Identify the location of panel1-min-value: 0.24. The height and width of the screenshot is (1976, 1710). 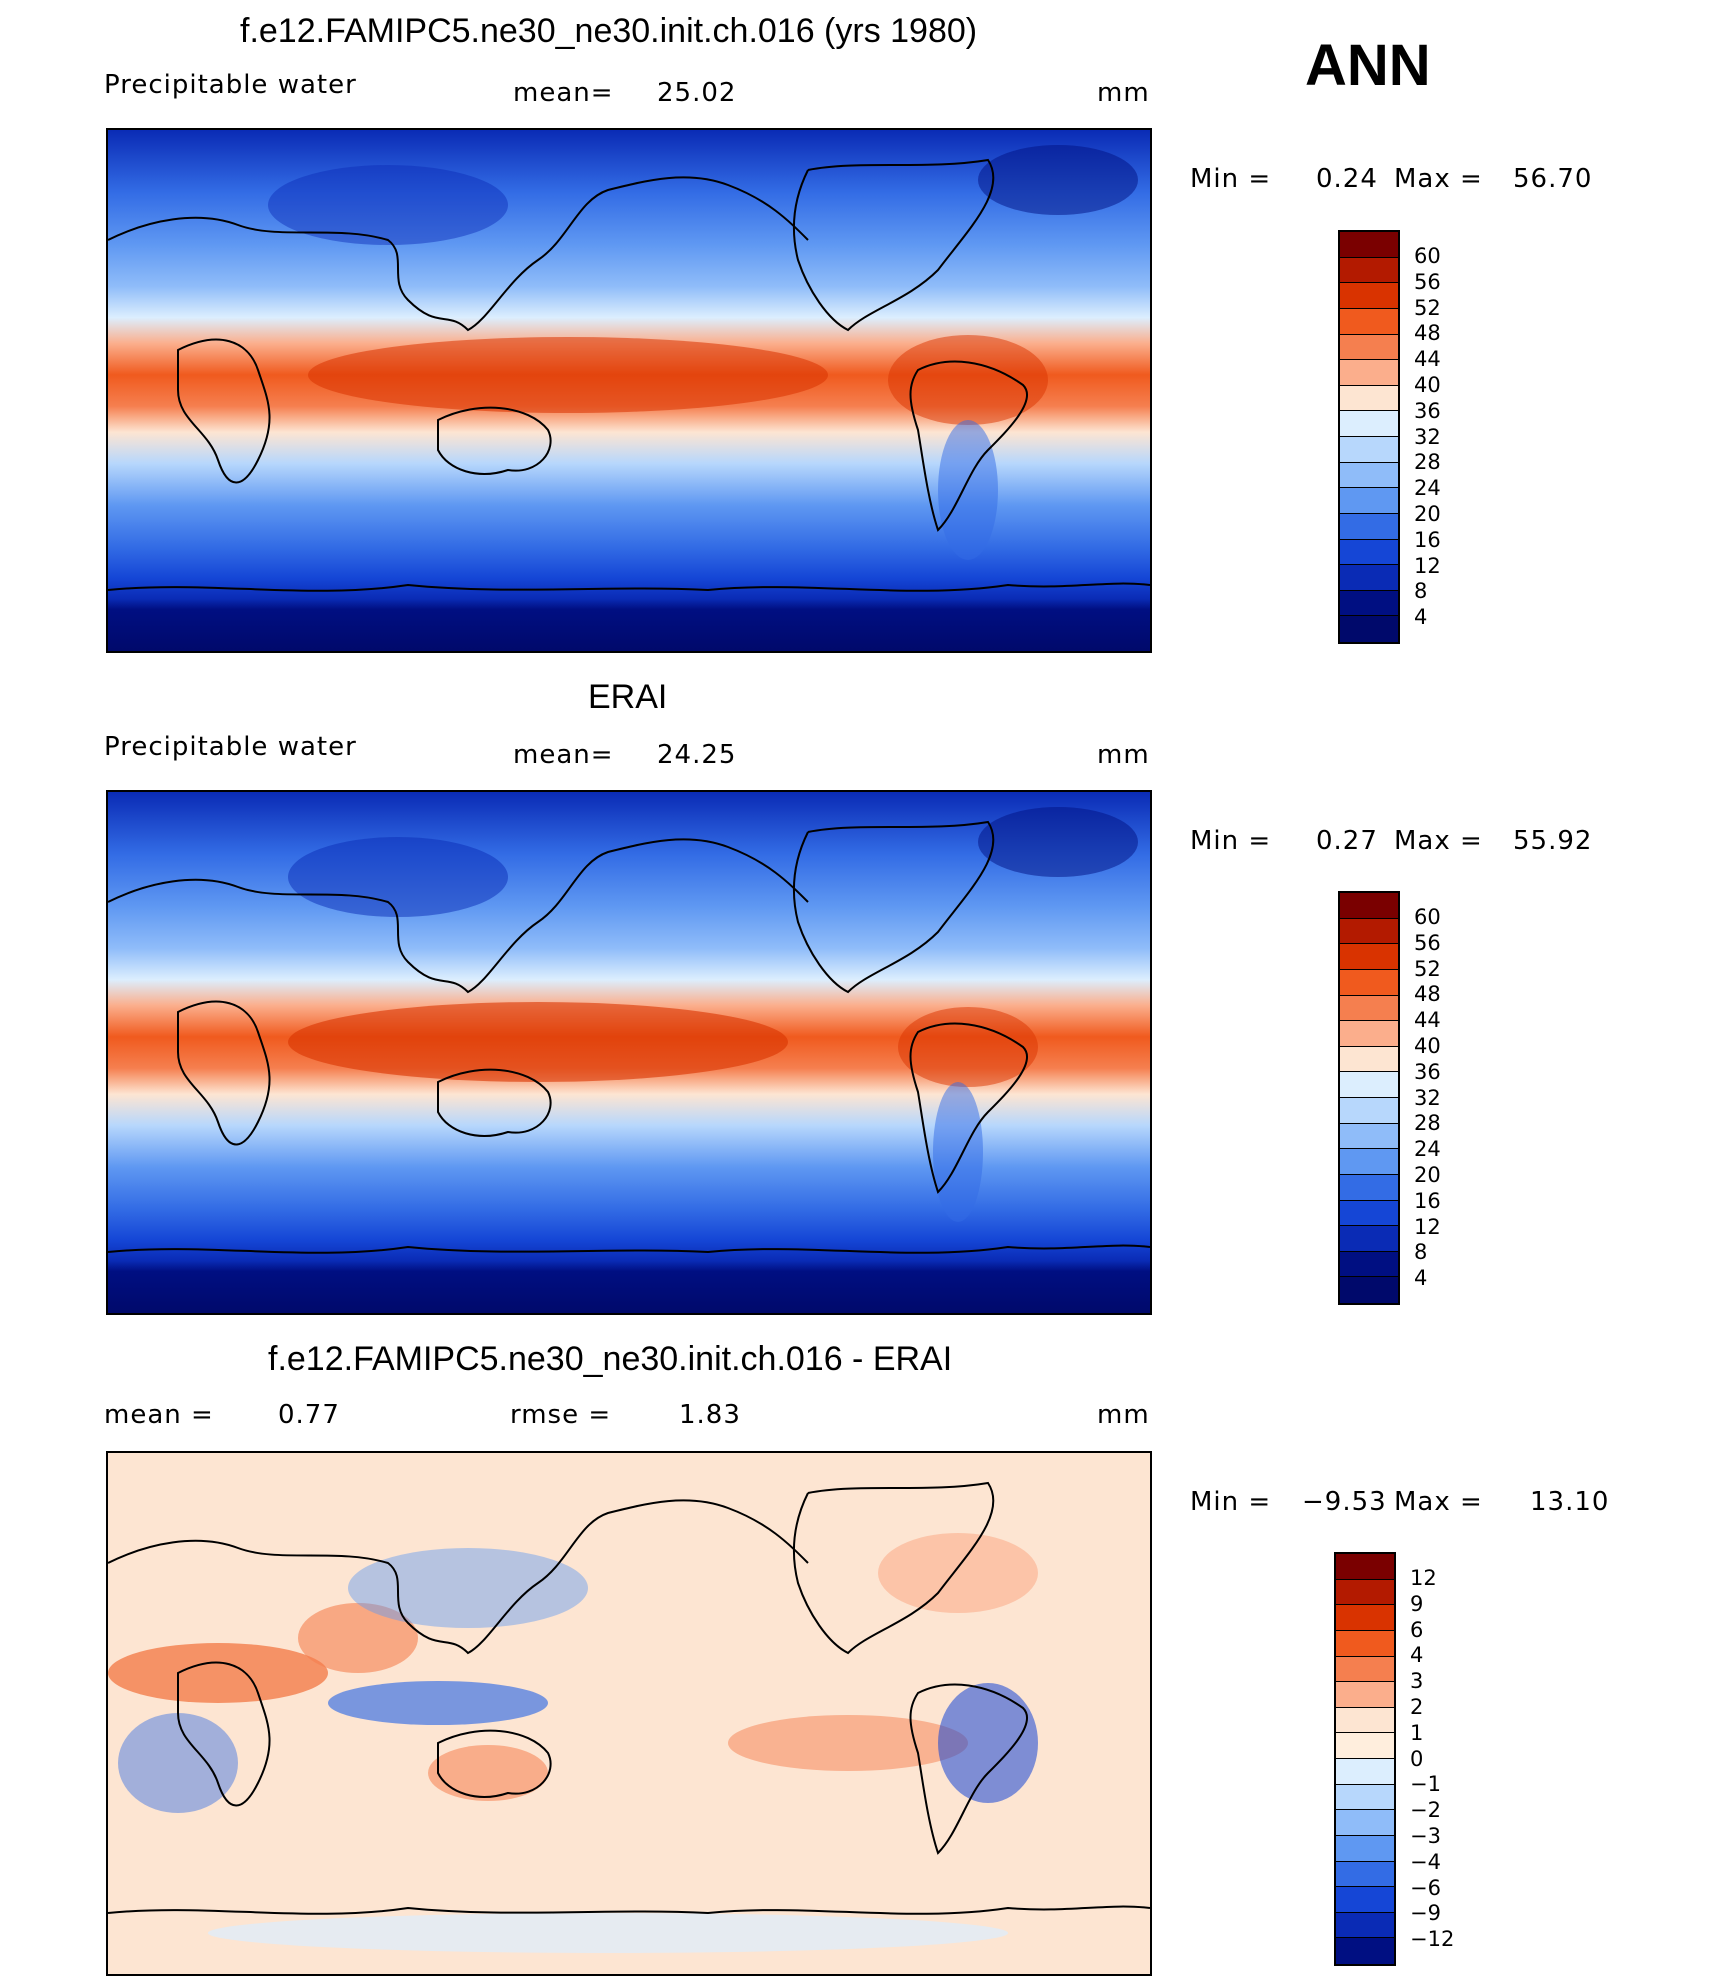
(1347, 179).